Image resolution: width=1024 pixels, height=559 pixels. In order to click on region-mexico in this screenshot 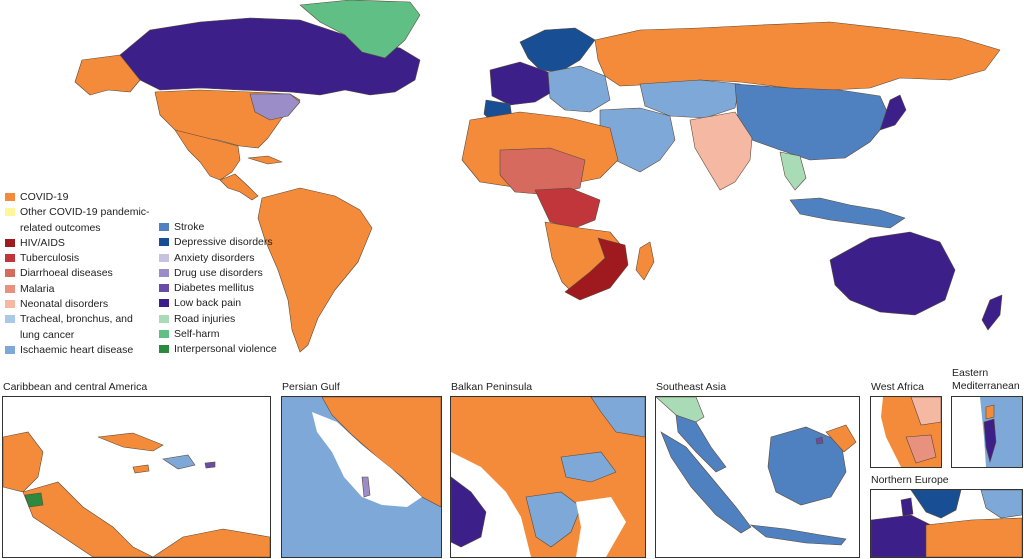, I will do `click(207, 155)`.